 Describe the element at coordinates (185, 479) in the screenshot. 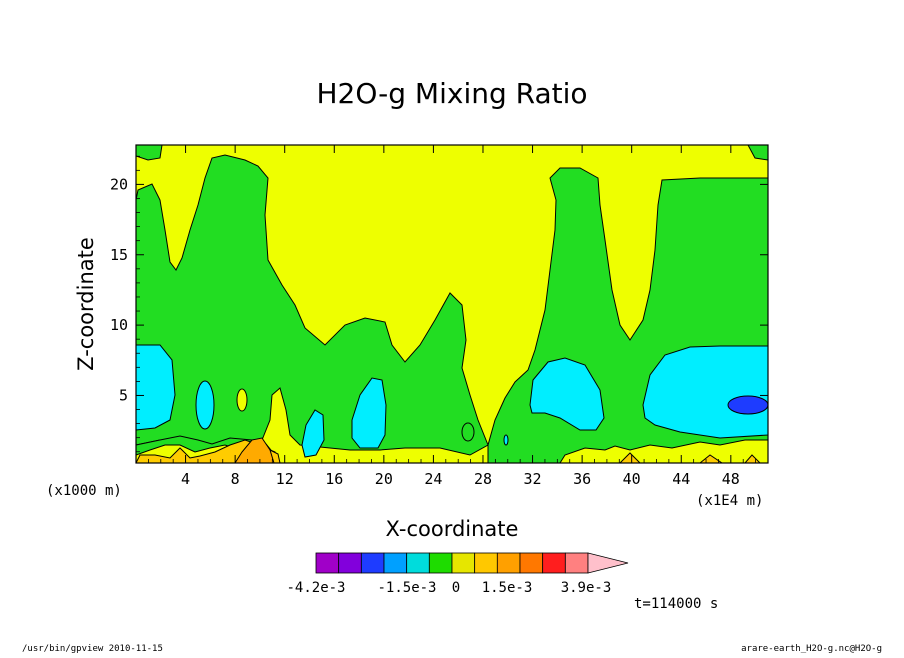

I see `x-tick-label: 4` at that location.